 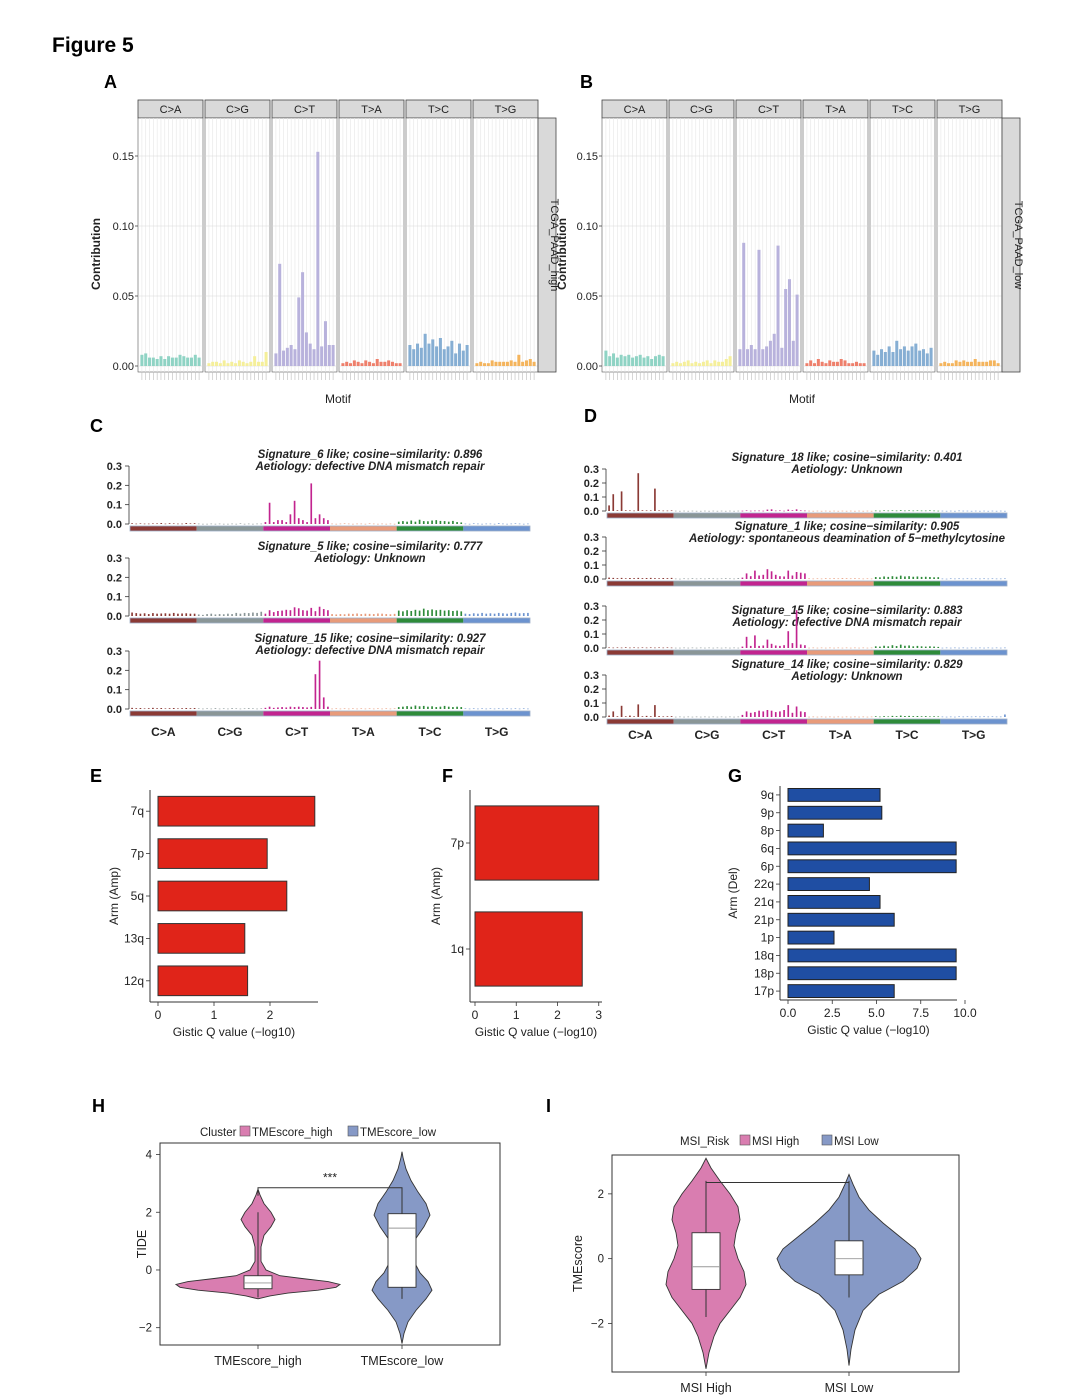 What do you see at coordinates (872, 955) in the screenshot?
I see `arm-bar` at bounding box center [872, 955].